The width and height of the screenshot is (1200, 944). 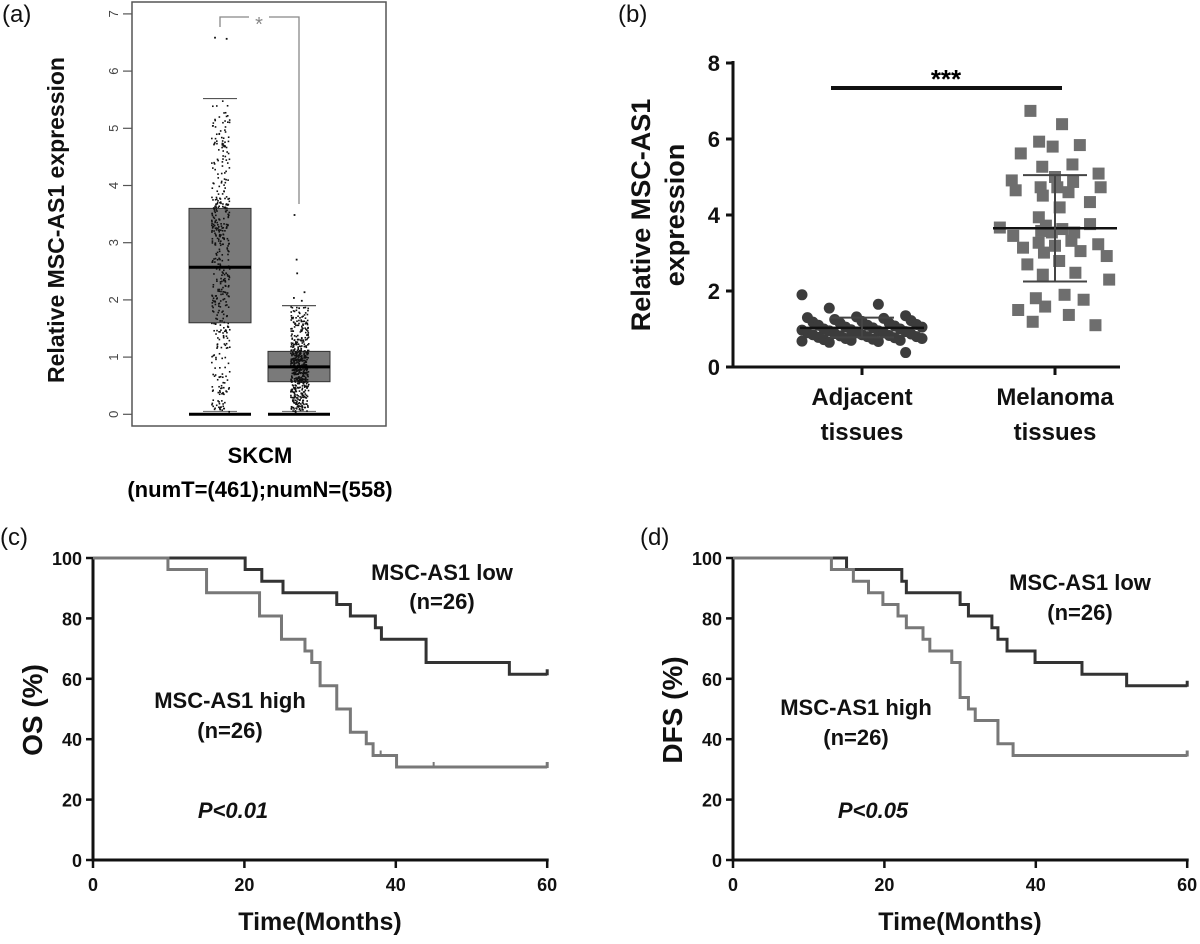 What do you see at coordinates (856, 707) in the screenshot?
I see `legend-high-label: MSC-AS1 high` at bounding box center [856, 707].